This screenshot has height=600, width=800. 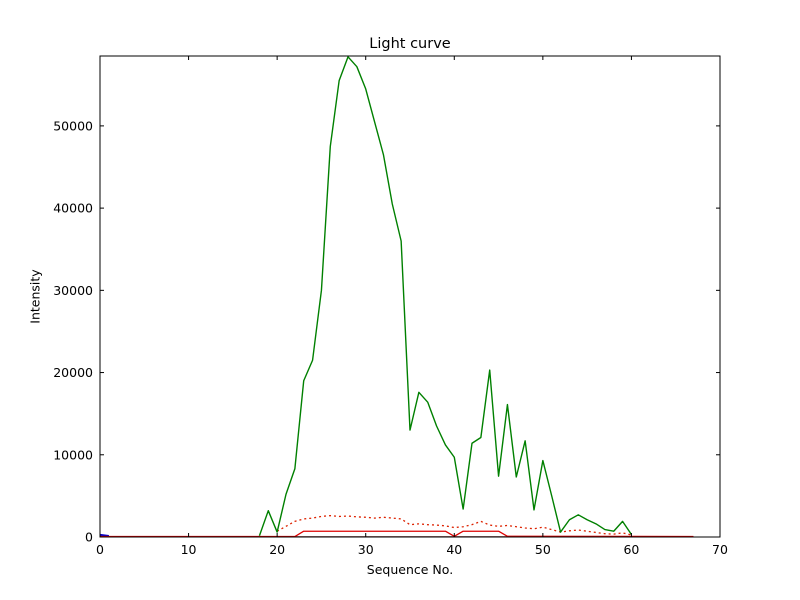 What do you see at coordinates (35, 296) in the screenshot?
I see `y-axis-label: Intensity` at bounding box center [35, 296].